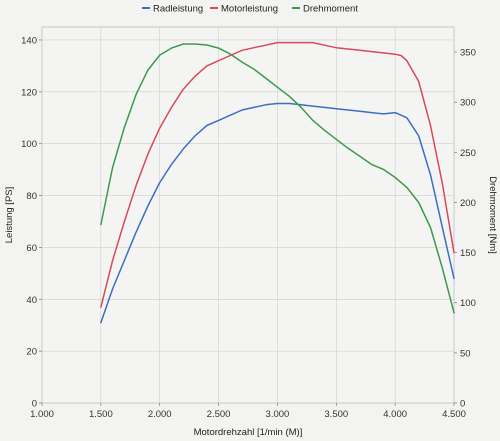 The height and width of the screenshot is (441, 500). I want to click on legend-item-radleistung: Radleistung, so click(178, 9).